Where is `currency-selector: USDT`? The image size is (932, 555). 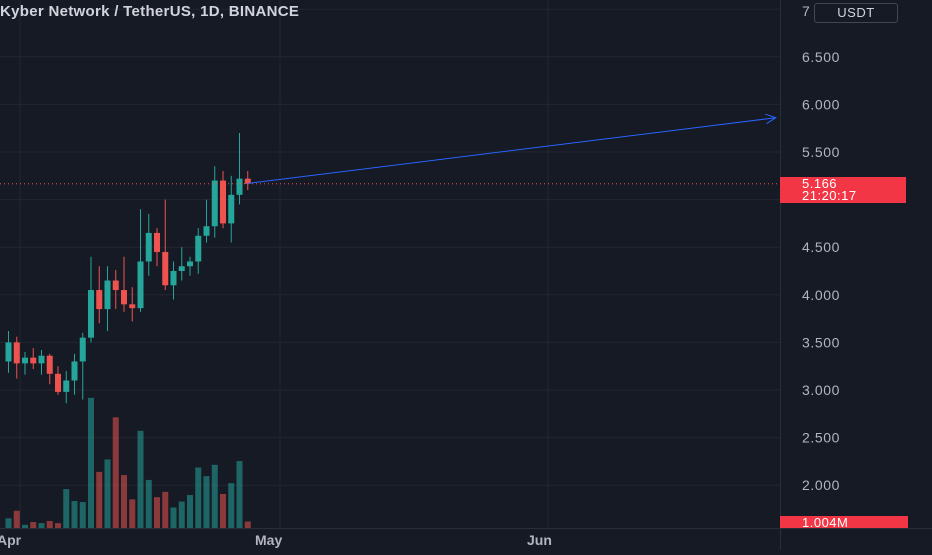
currency-selector: USDT is located at coordinates (856, 13).